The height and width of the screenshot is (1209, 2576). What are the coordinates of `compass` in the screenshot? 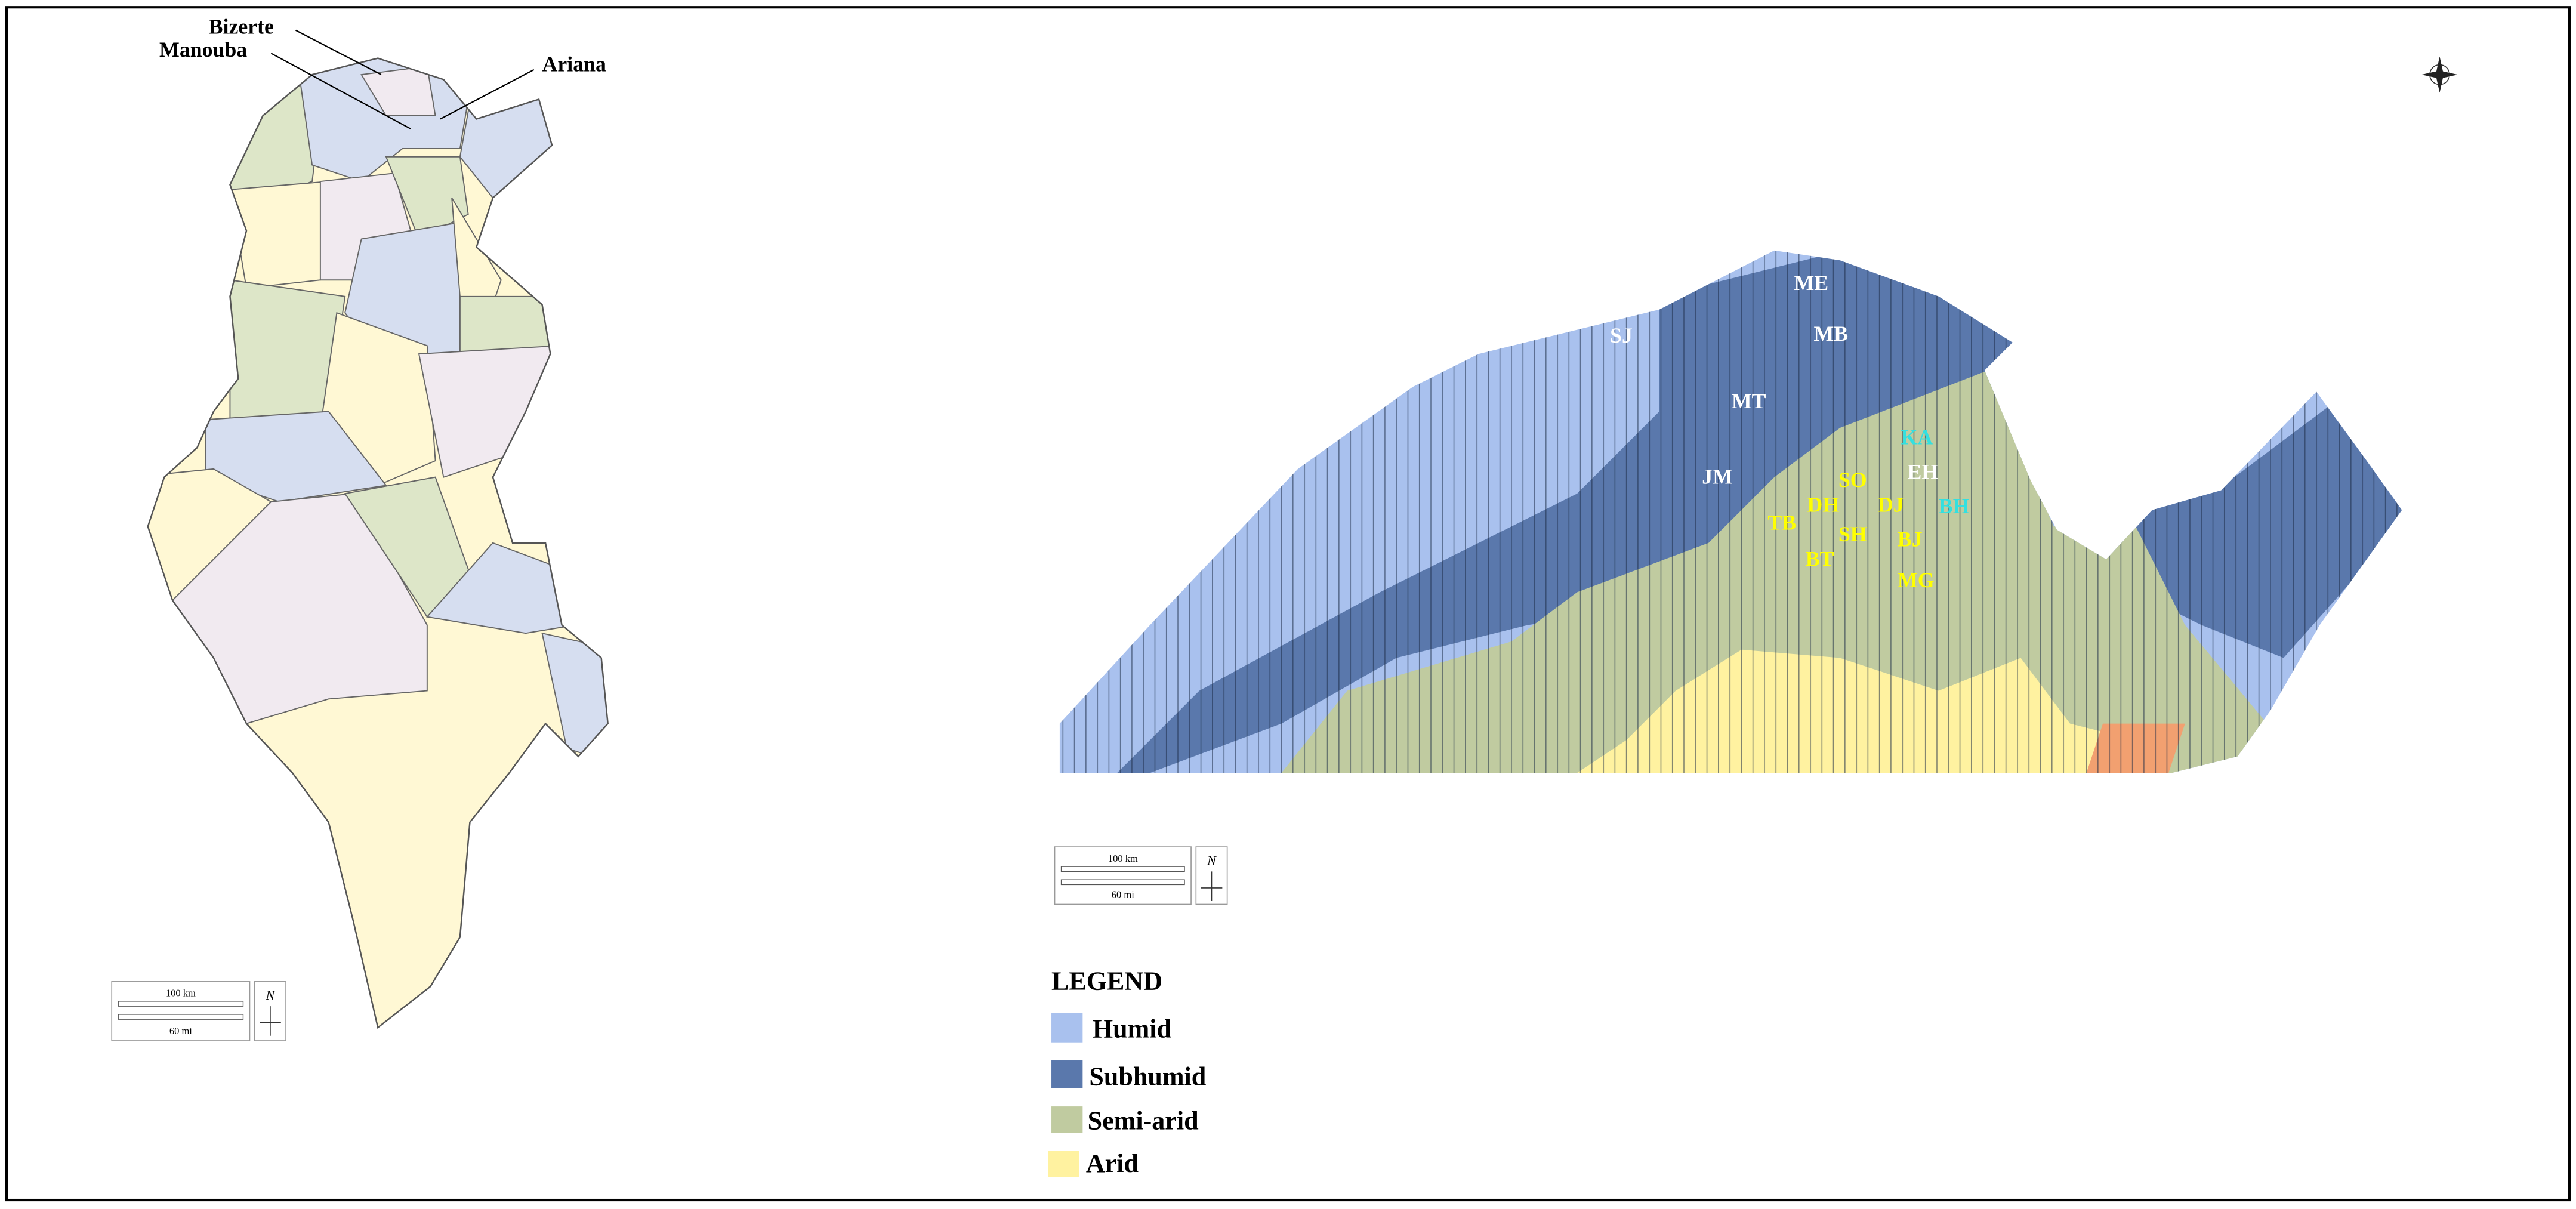 It's located at (2440, 75).